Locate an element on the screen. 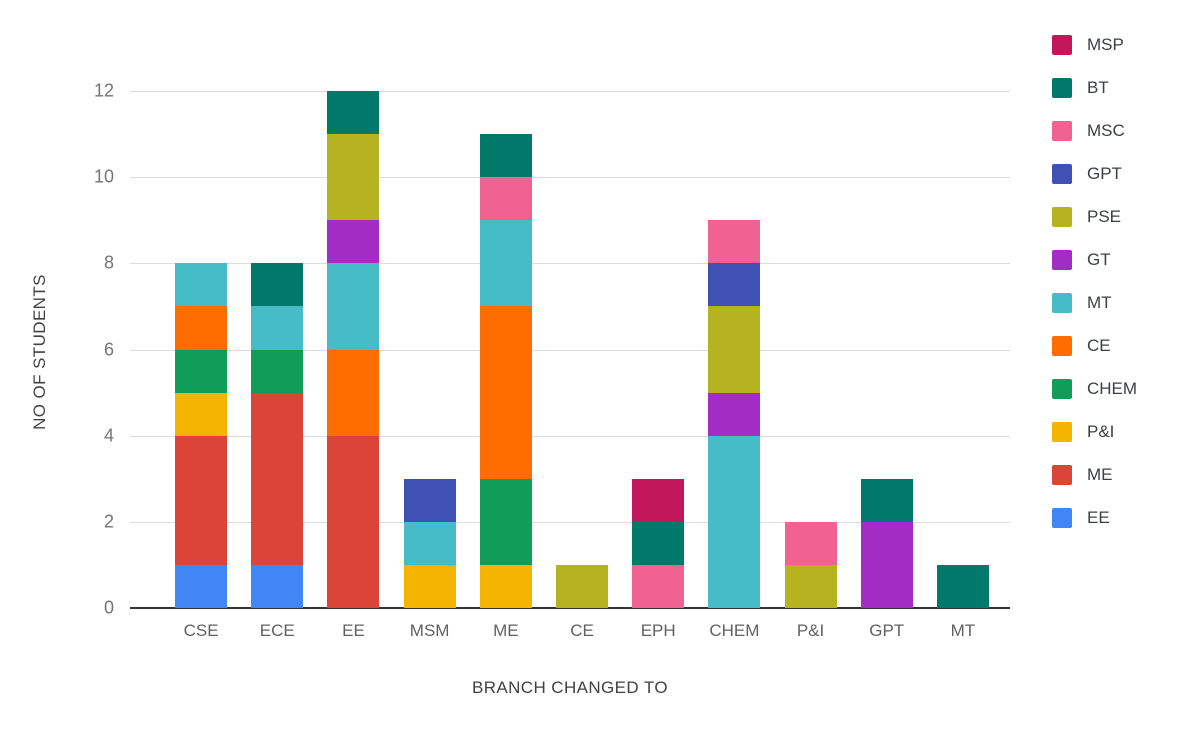 The height and width of the screenshot is (742, 1200). legend-label: P&I is located at coordinates (1101, 431).